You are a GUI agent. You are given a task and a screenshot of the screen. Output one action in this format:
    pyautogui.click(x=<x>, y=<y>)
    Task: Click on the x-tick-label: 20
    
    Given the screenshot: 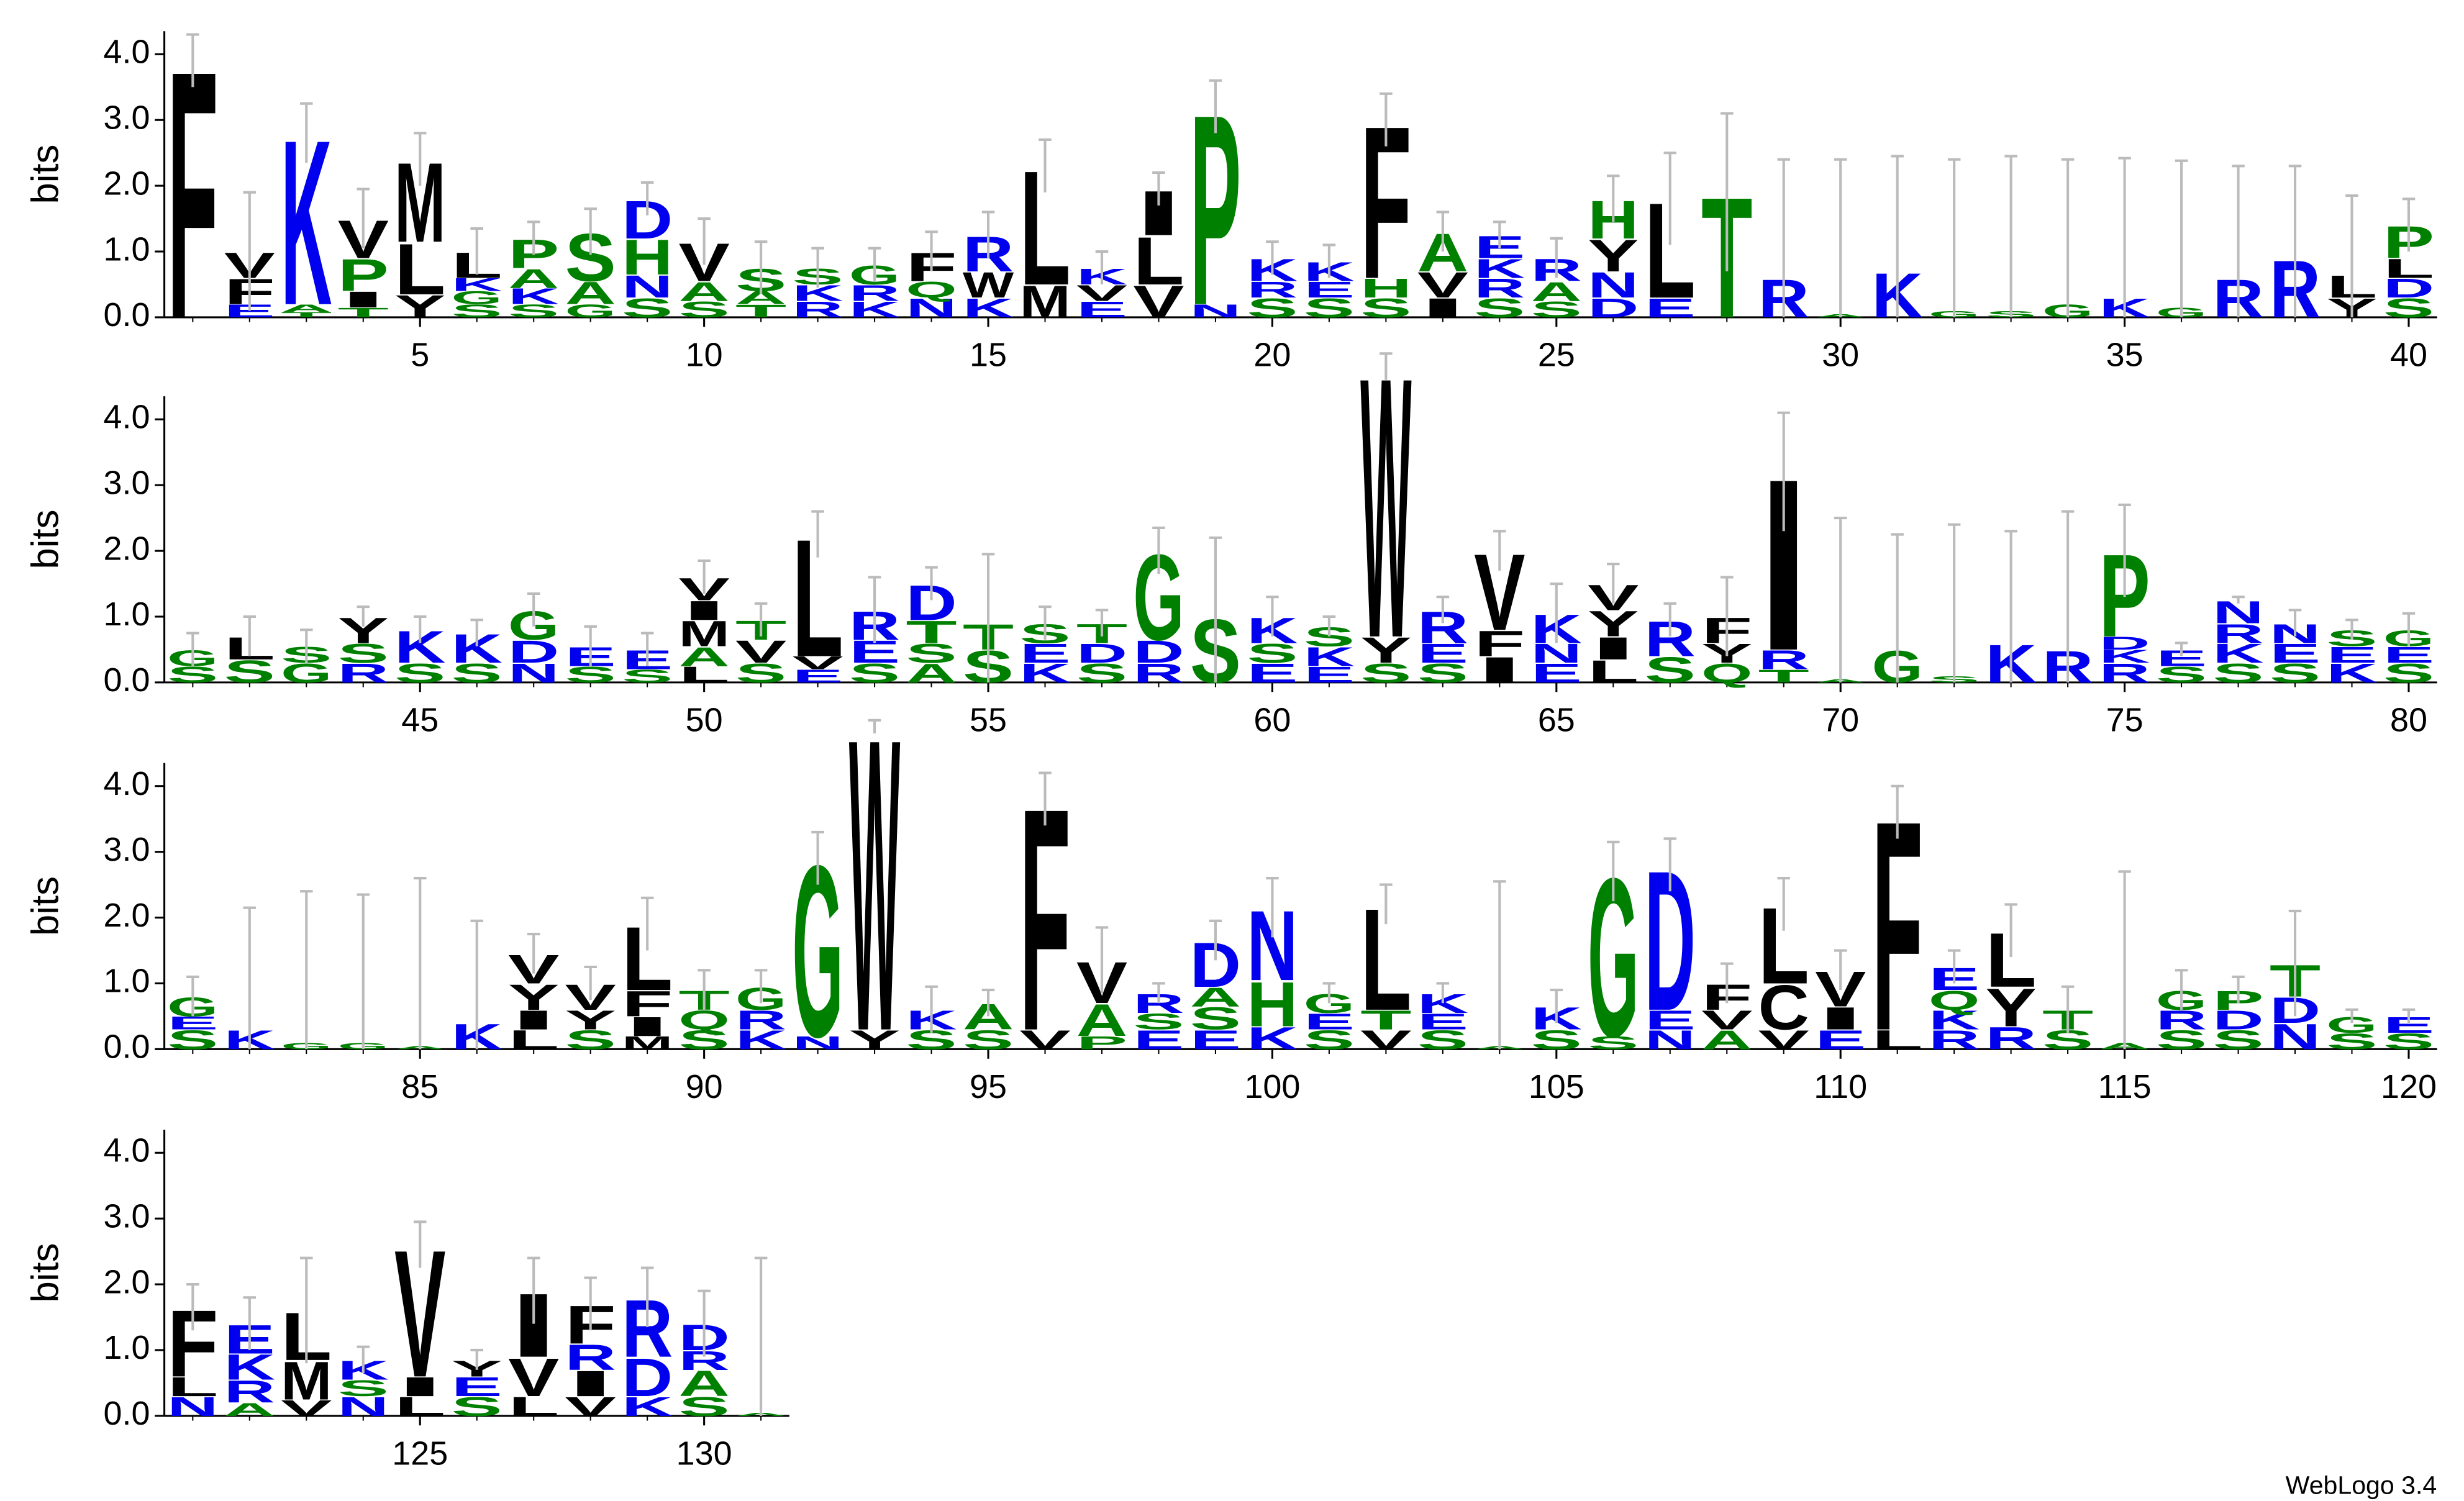 What is the action you would take?
    pyautogui.click(x=1272, y=354)
    